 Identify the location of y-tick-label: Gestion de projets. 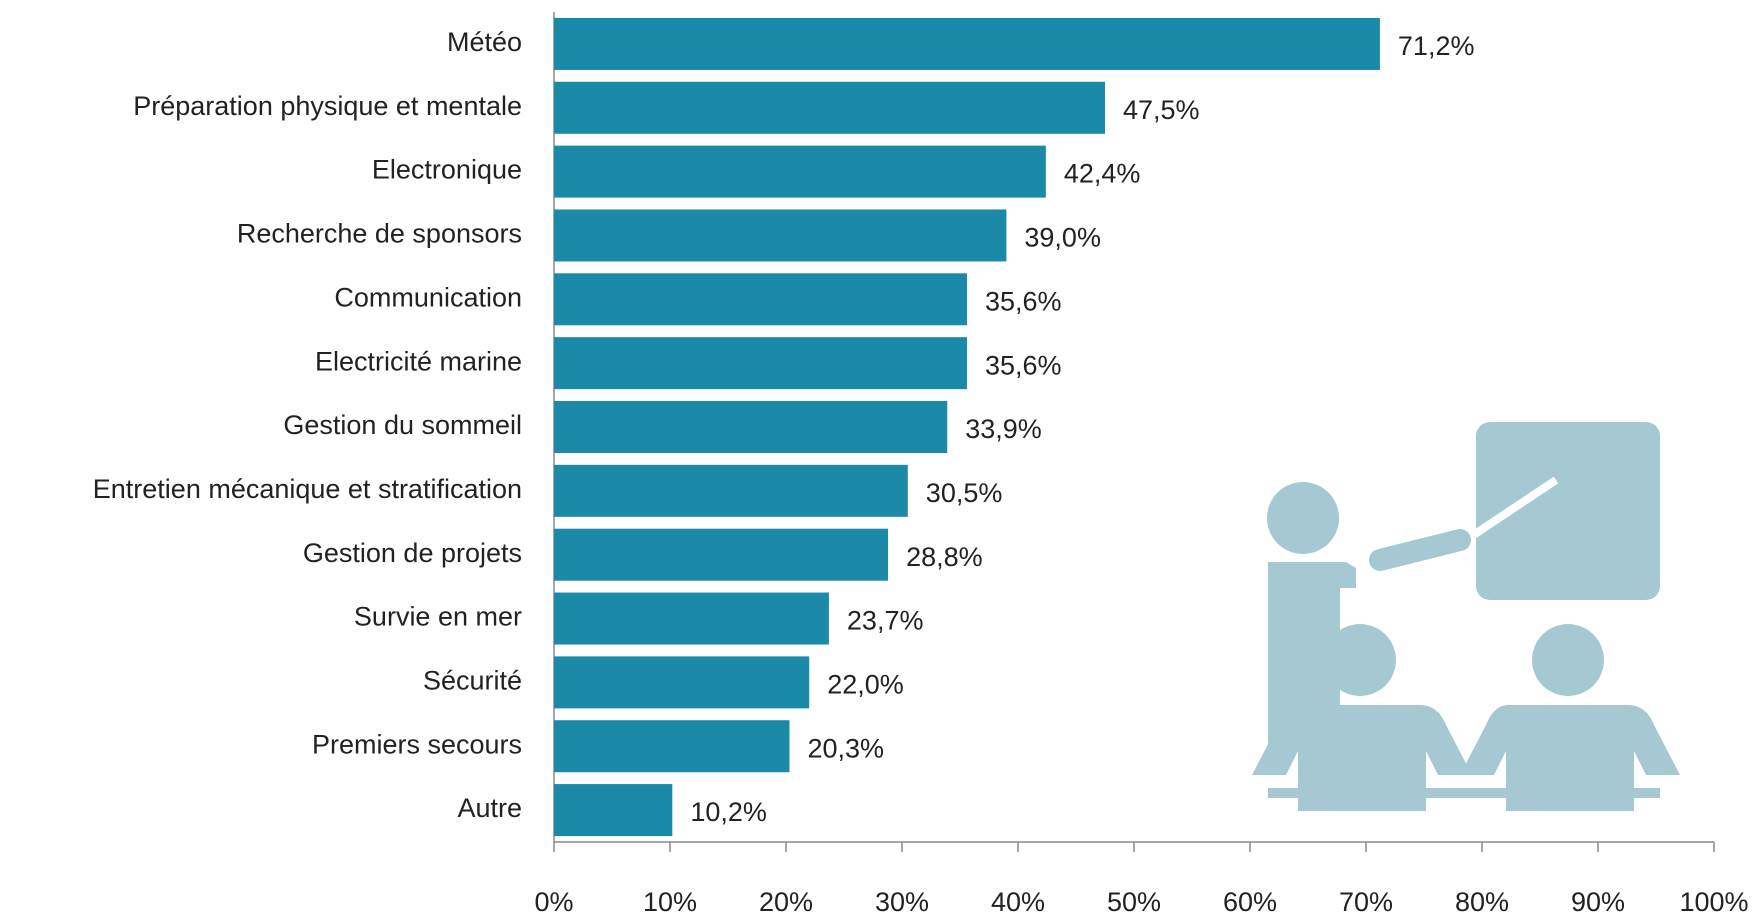
(412, 553).